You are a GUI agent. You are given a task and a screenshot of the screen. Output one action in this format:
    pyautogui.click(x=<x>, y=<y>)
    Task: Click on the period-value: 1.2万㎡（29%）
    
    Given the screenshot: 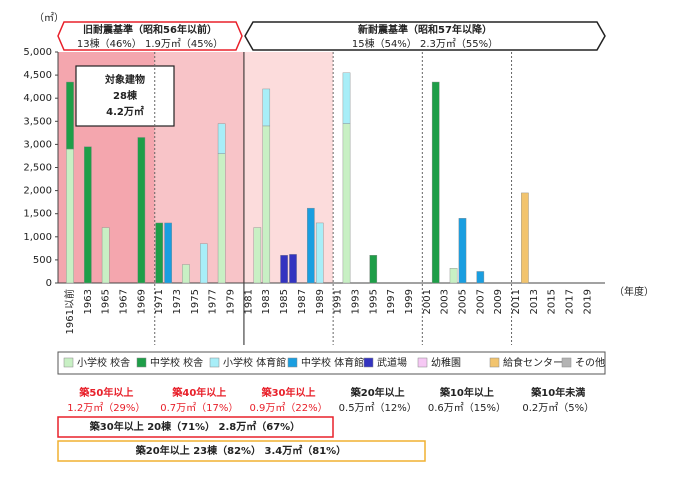 What is the action you would take?
    pyautogui.click(x=106, y=408)
    